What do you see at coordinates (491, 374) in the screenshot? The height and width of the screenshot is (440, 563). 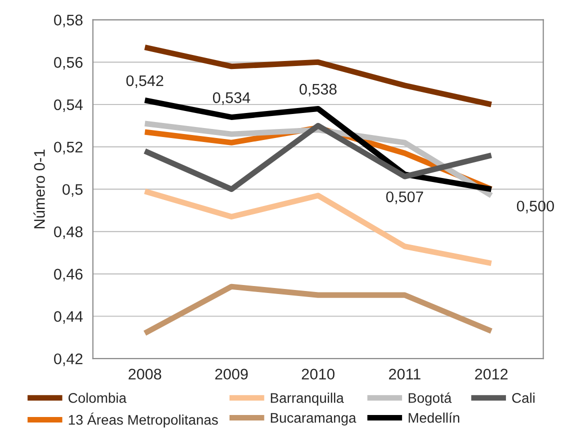 I see `x-tick-label: 2012` at bounding box center [491, 374].